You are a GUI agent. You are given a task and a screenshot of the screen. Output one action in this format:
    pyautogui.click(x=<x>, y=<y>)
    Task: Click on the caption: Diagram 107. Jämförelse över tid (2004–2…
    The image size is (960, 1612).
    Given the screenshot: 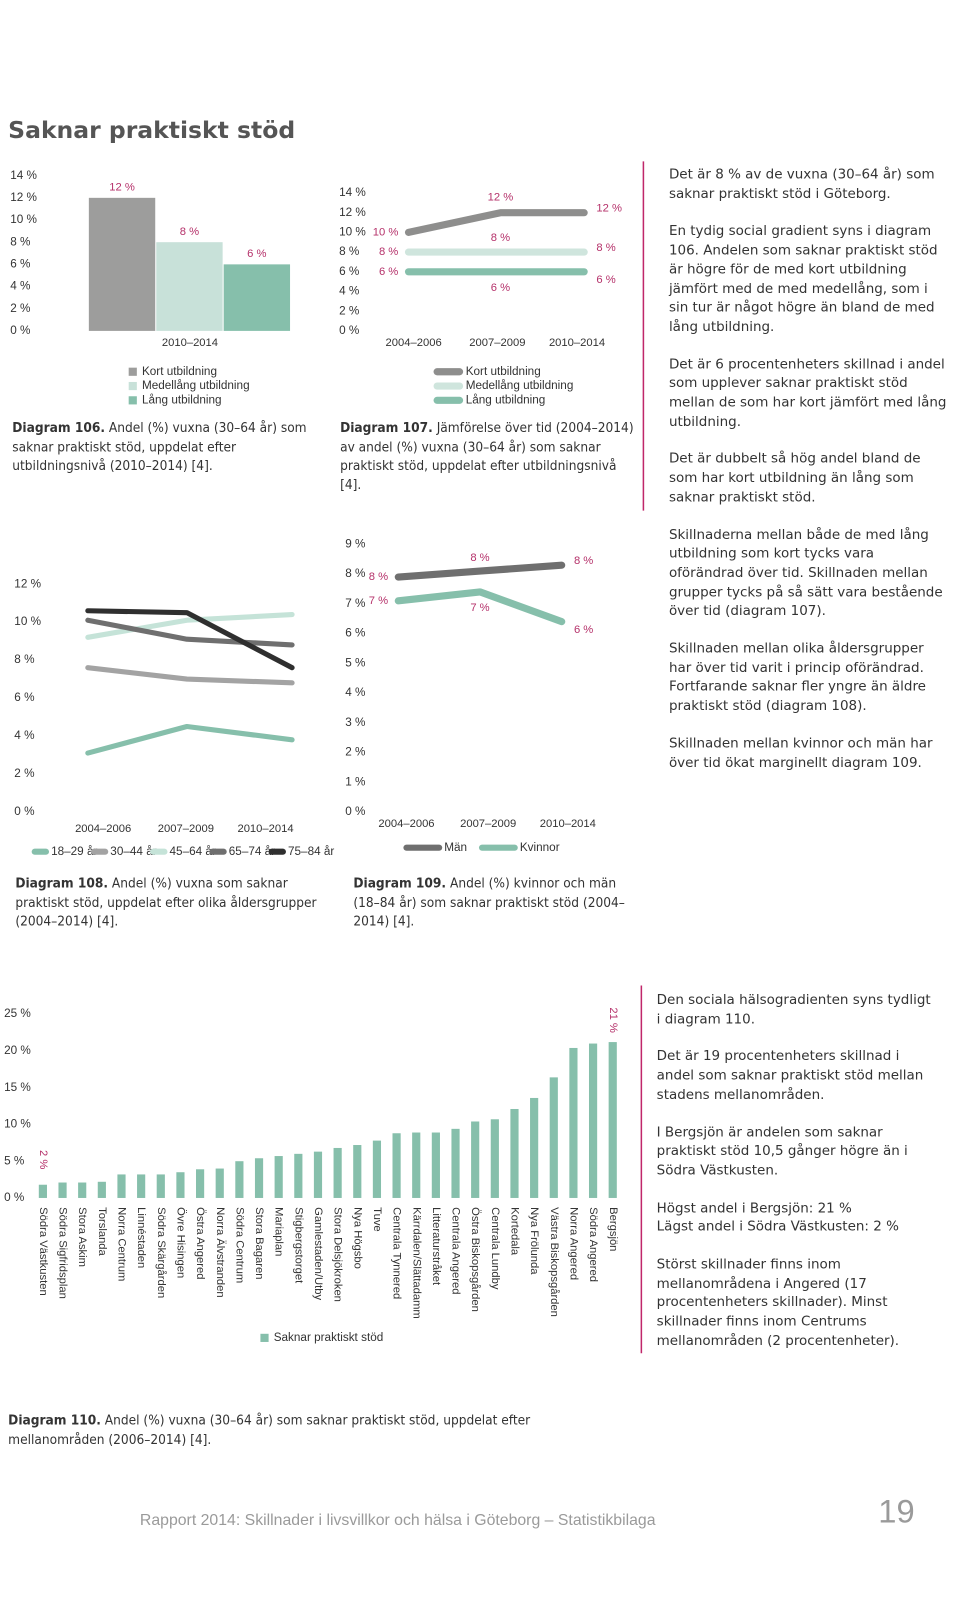 What is the action you would take?
    pyautogui.click(x=488, y=458)
    